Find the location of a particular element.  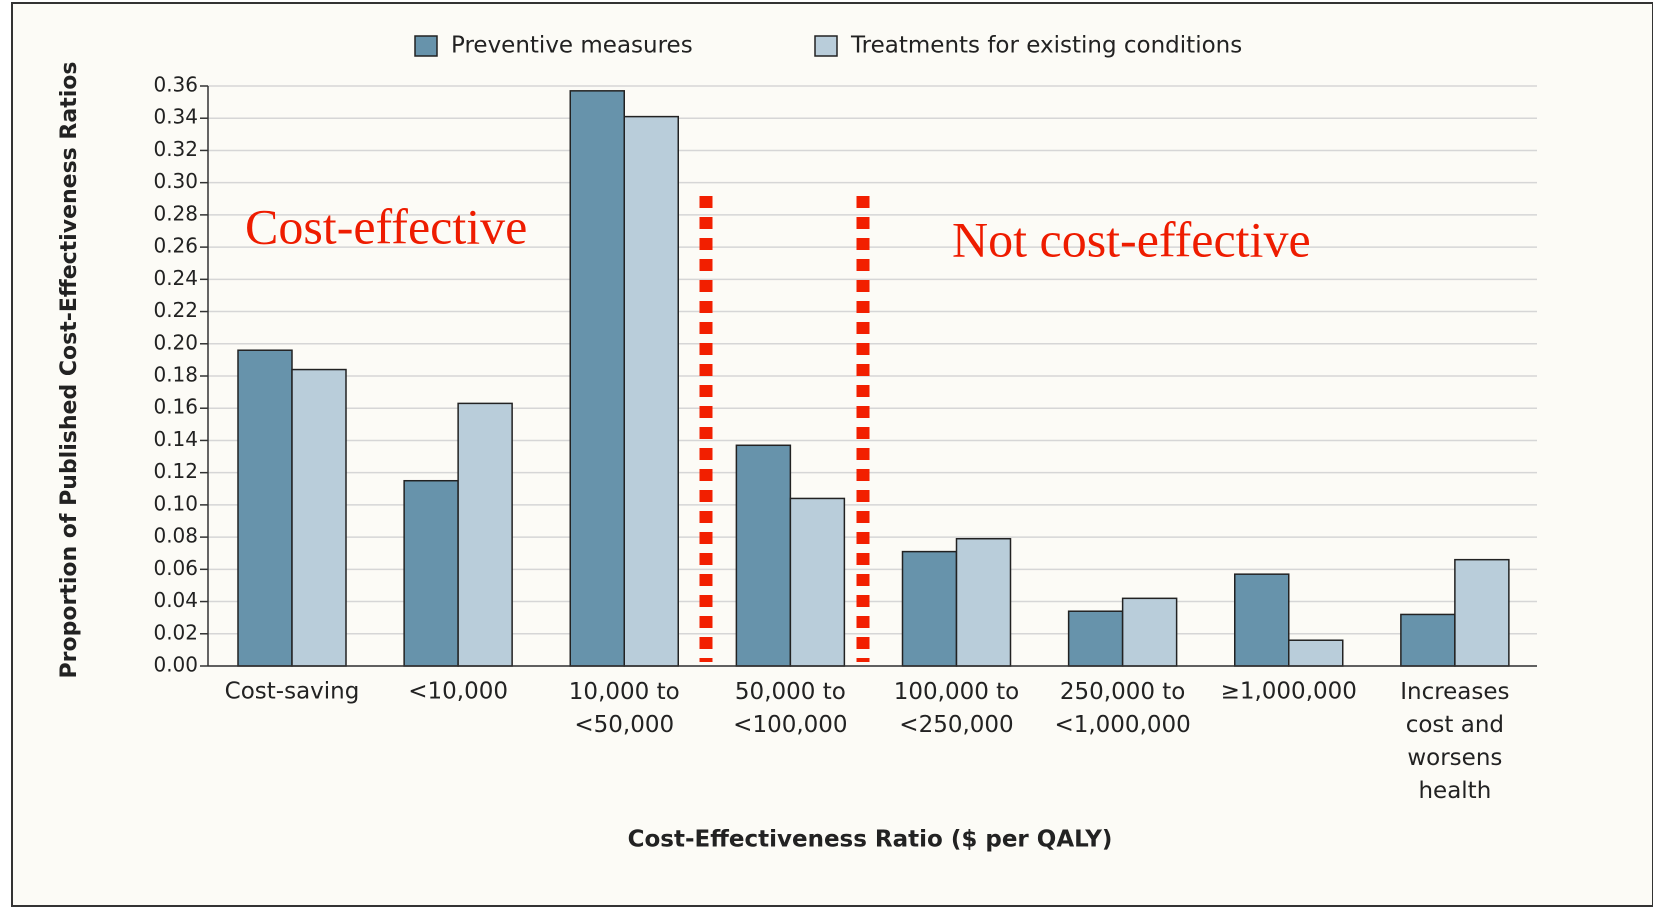

y-tick-label: 0.02 is located at coordinates (175, 632).